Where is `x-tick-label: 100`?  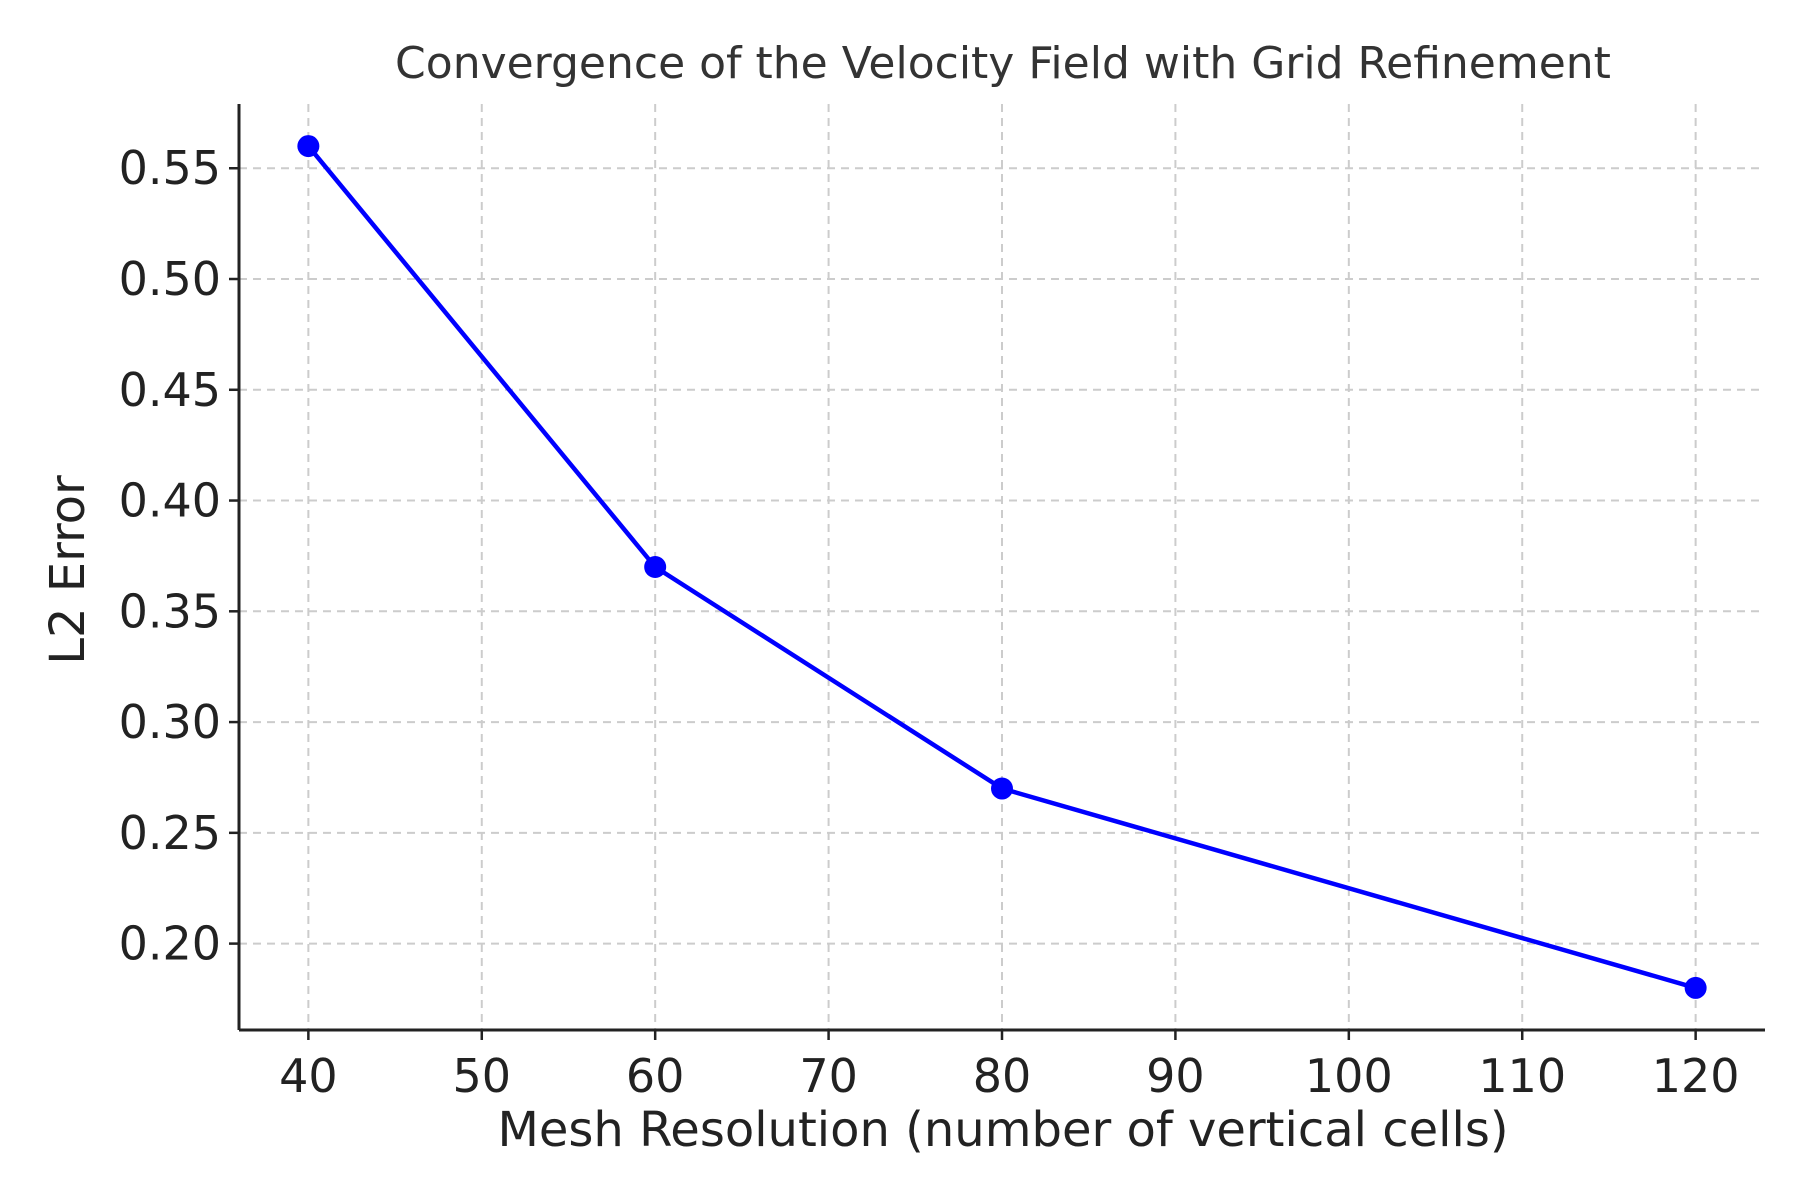
x-tick-label: 100 is located at coordinates (1349, 1076).